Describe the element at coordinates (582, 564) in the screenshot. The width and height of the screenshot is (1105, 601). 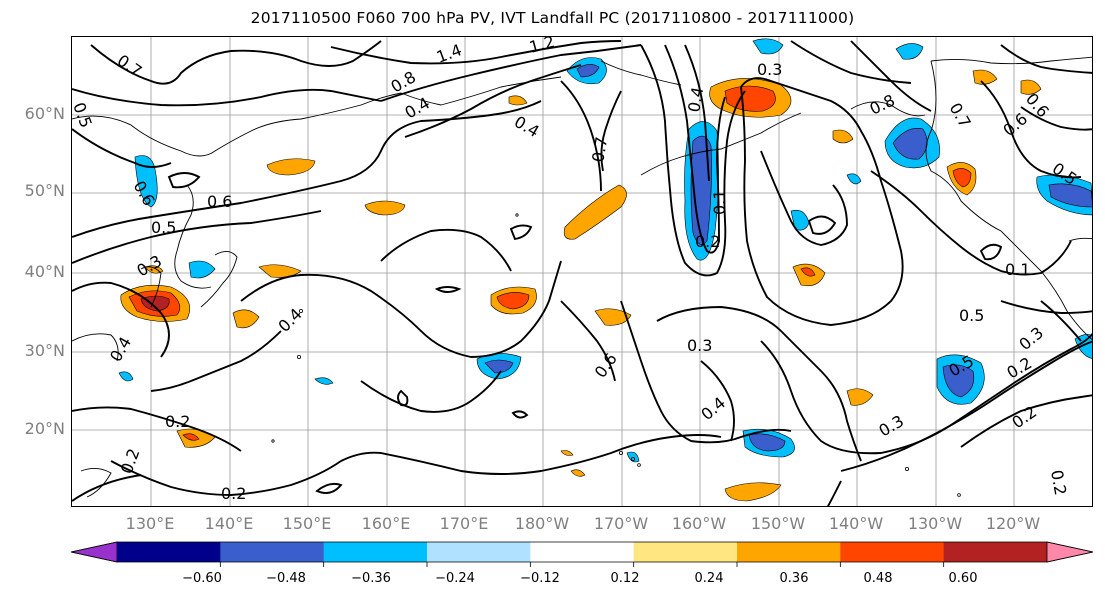
I see `colorbar-tick-marks` at that location.